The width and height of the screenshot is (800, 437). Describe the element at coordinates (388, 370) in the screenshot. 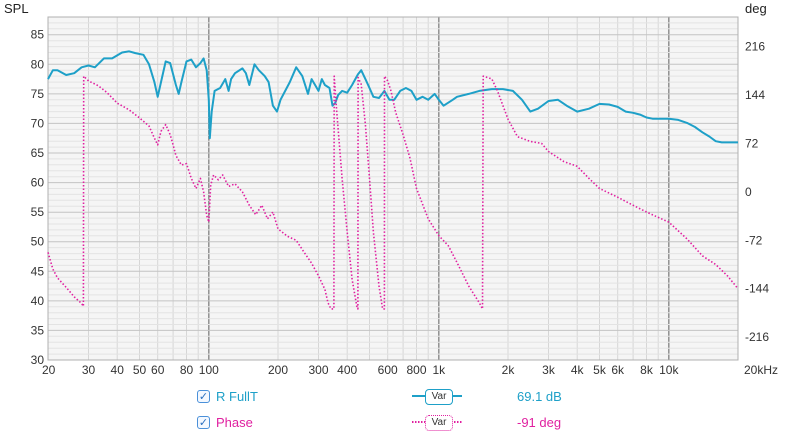

I see `x-tick-label: 600` at that location.